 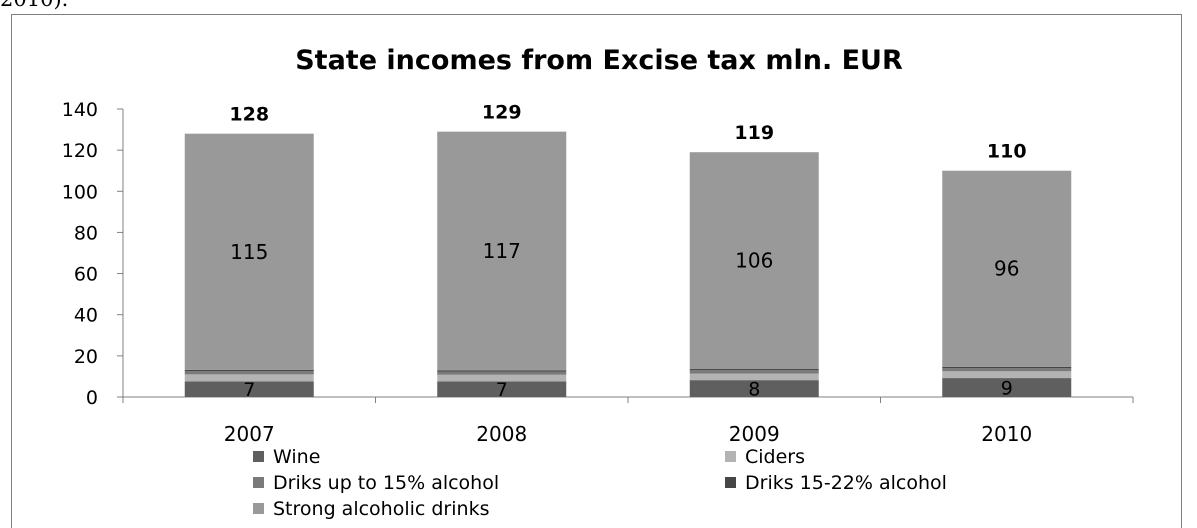 I want to click on y-tick-label: 40, so click(x=86, y=316).